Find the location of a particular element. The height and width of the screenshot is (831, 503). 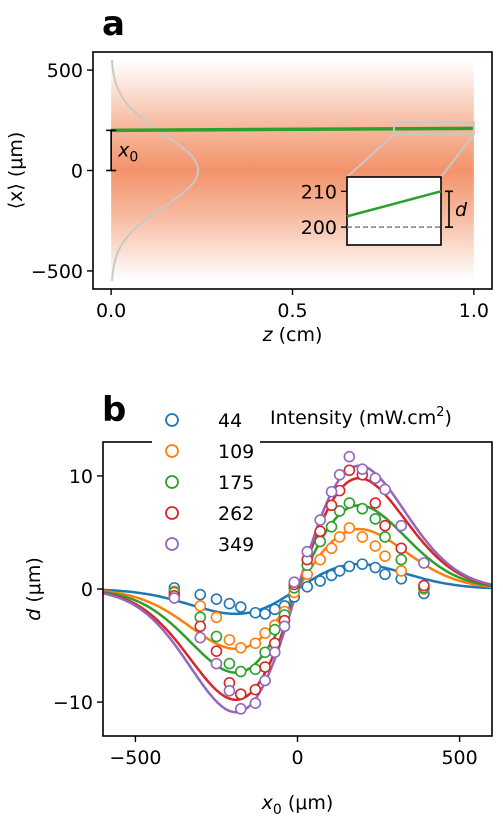

panel-a-y-ticks: 500 0 −500 is located at coordinates (62, 171).